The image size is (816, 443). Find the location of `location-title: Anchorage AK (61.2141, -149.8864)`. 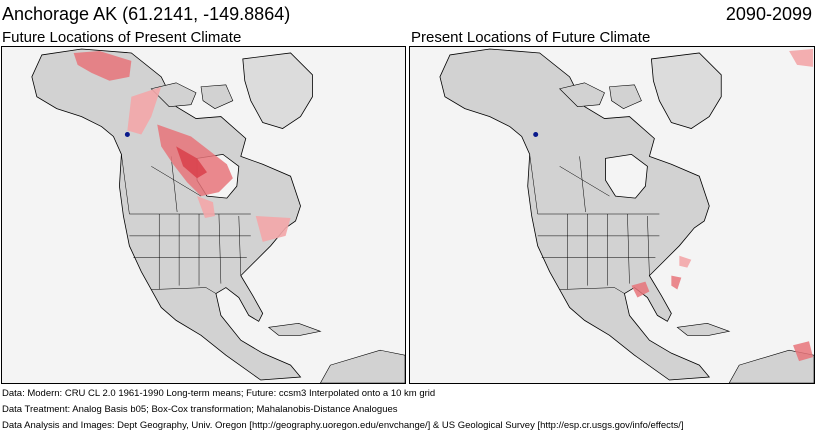

location-title: Anchorage AK (61.2141, -149.8864) is located at coordinates (146, 14).